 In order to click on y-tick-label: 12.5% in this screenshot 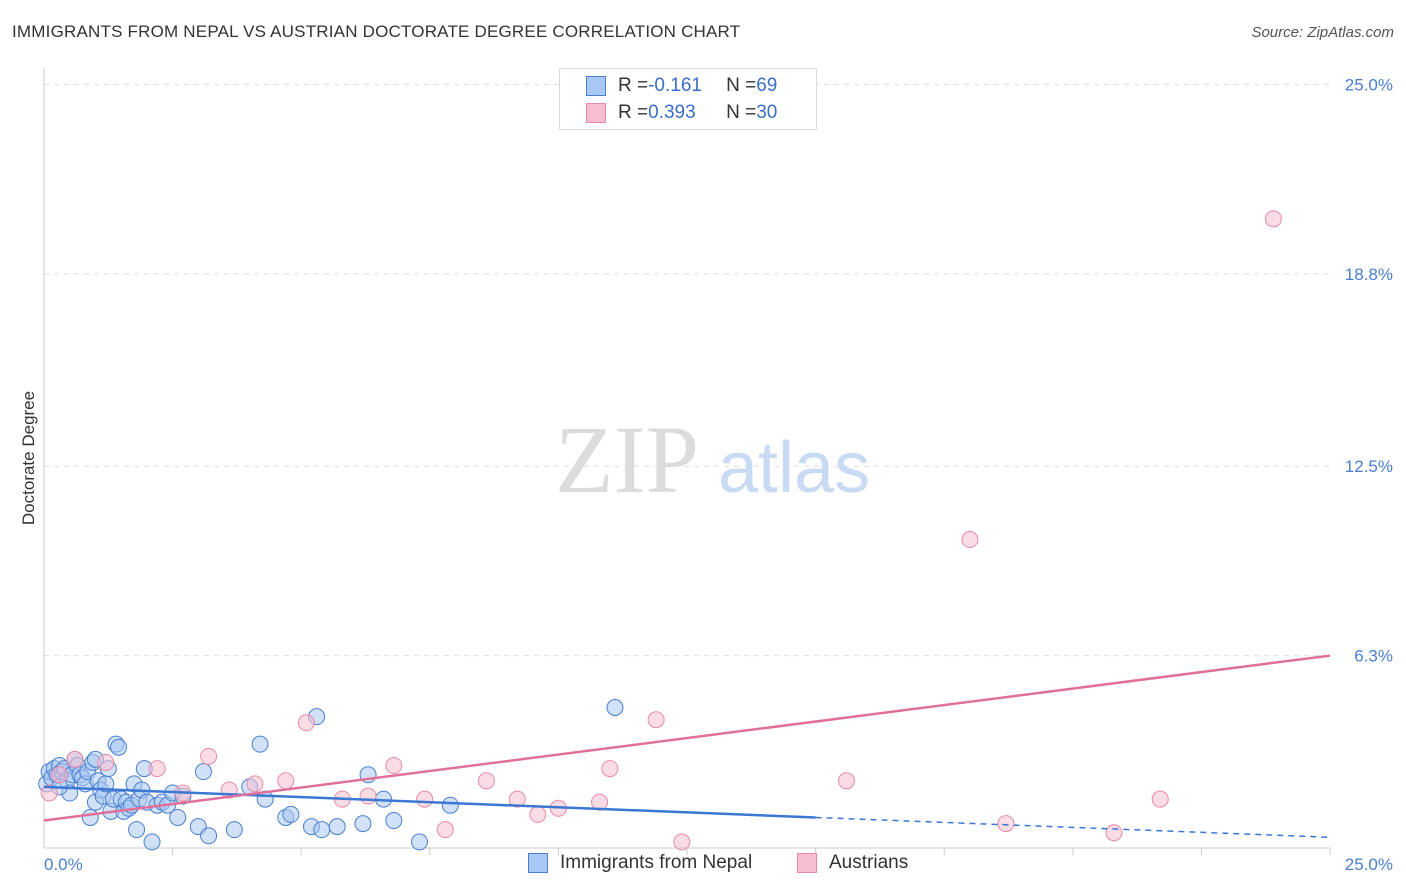, I will do `click(1369, 466)`.